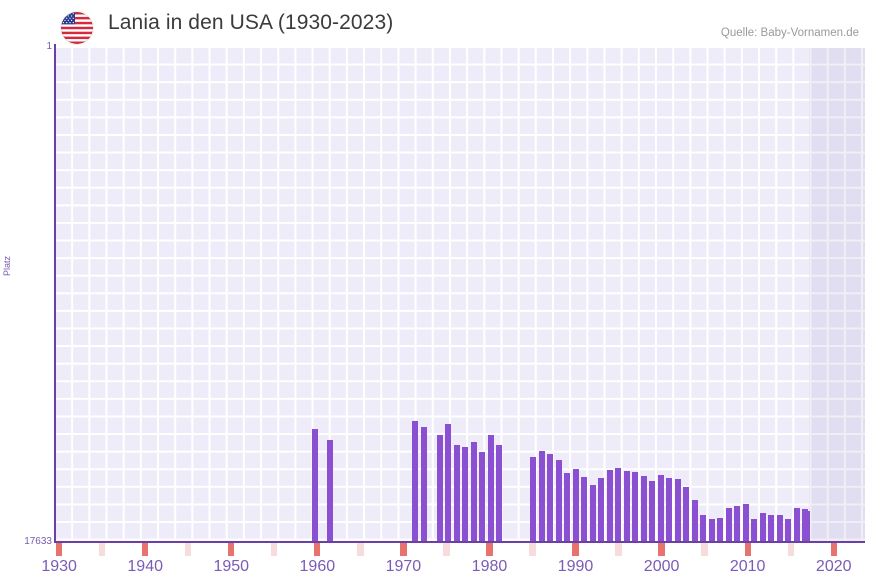 The width and height of the screenshot is (873, 587). I want to click on x-axis-label-1950: 1950, so click(231, 566).